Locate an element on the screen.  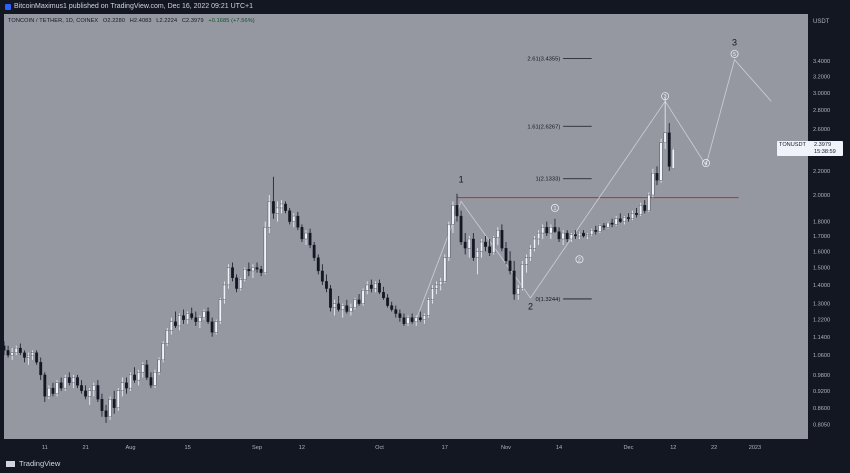
minor-wave-label: 2 is located at coordinates (579, 260).